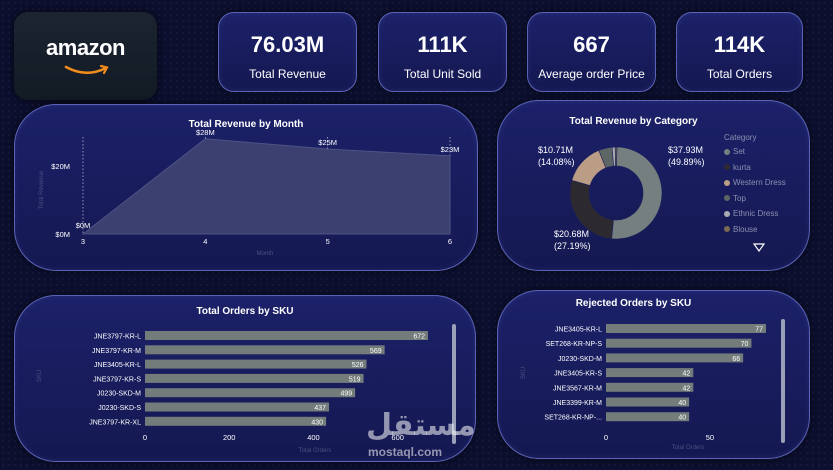 The image size is (833, 470). I want to click on slice-label-western-pct: (14.08%), so click(556, 162).